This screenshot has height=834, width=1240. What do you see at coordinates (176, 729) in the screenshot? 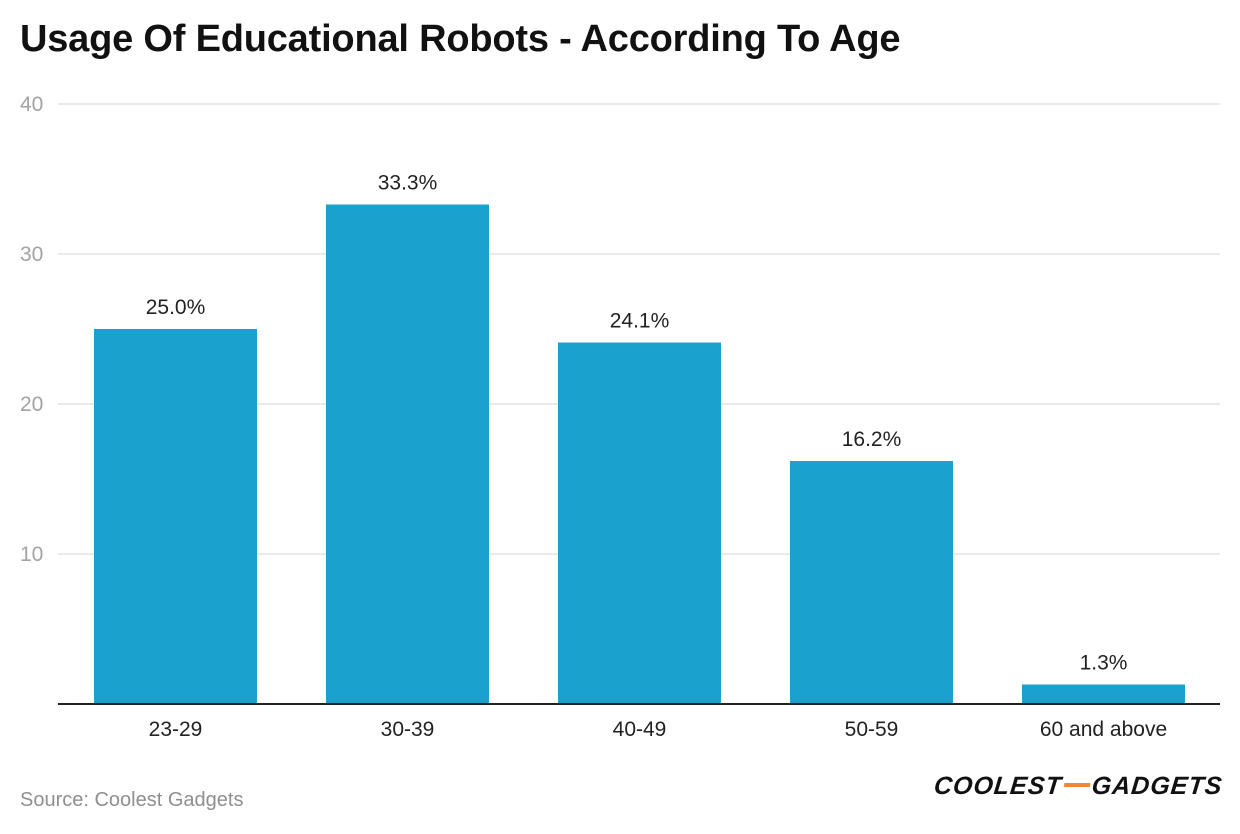
I see `category-label: 23-29` at bounding box center [176, 729].